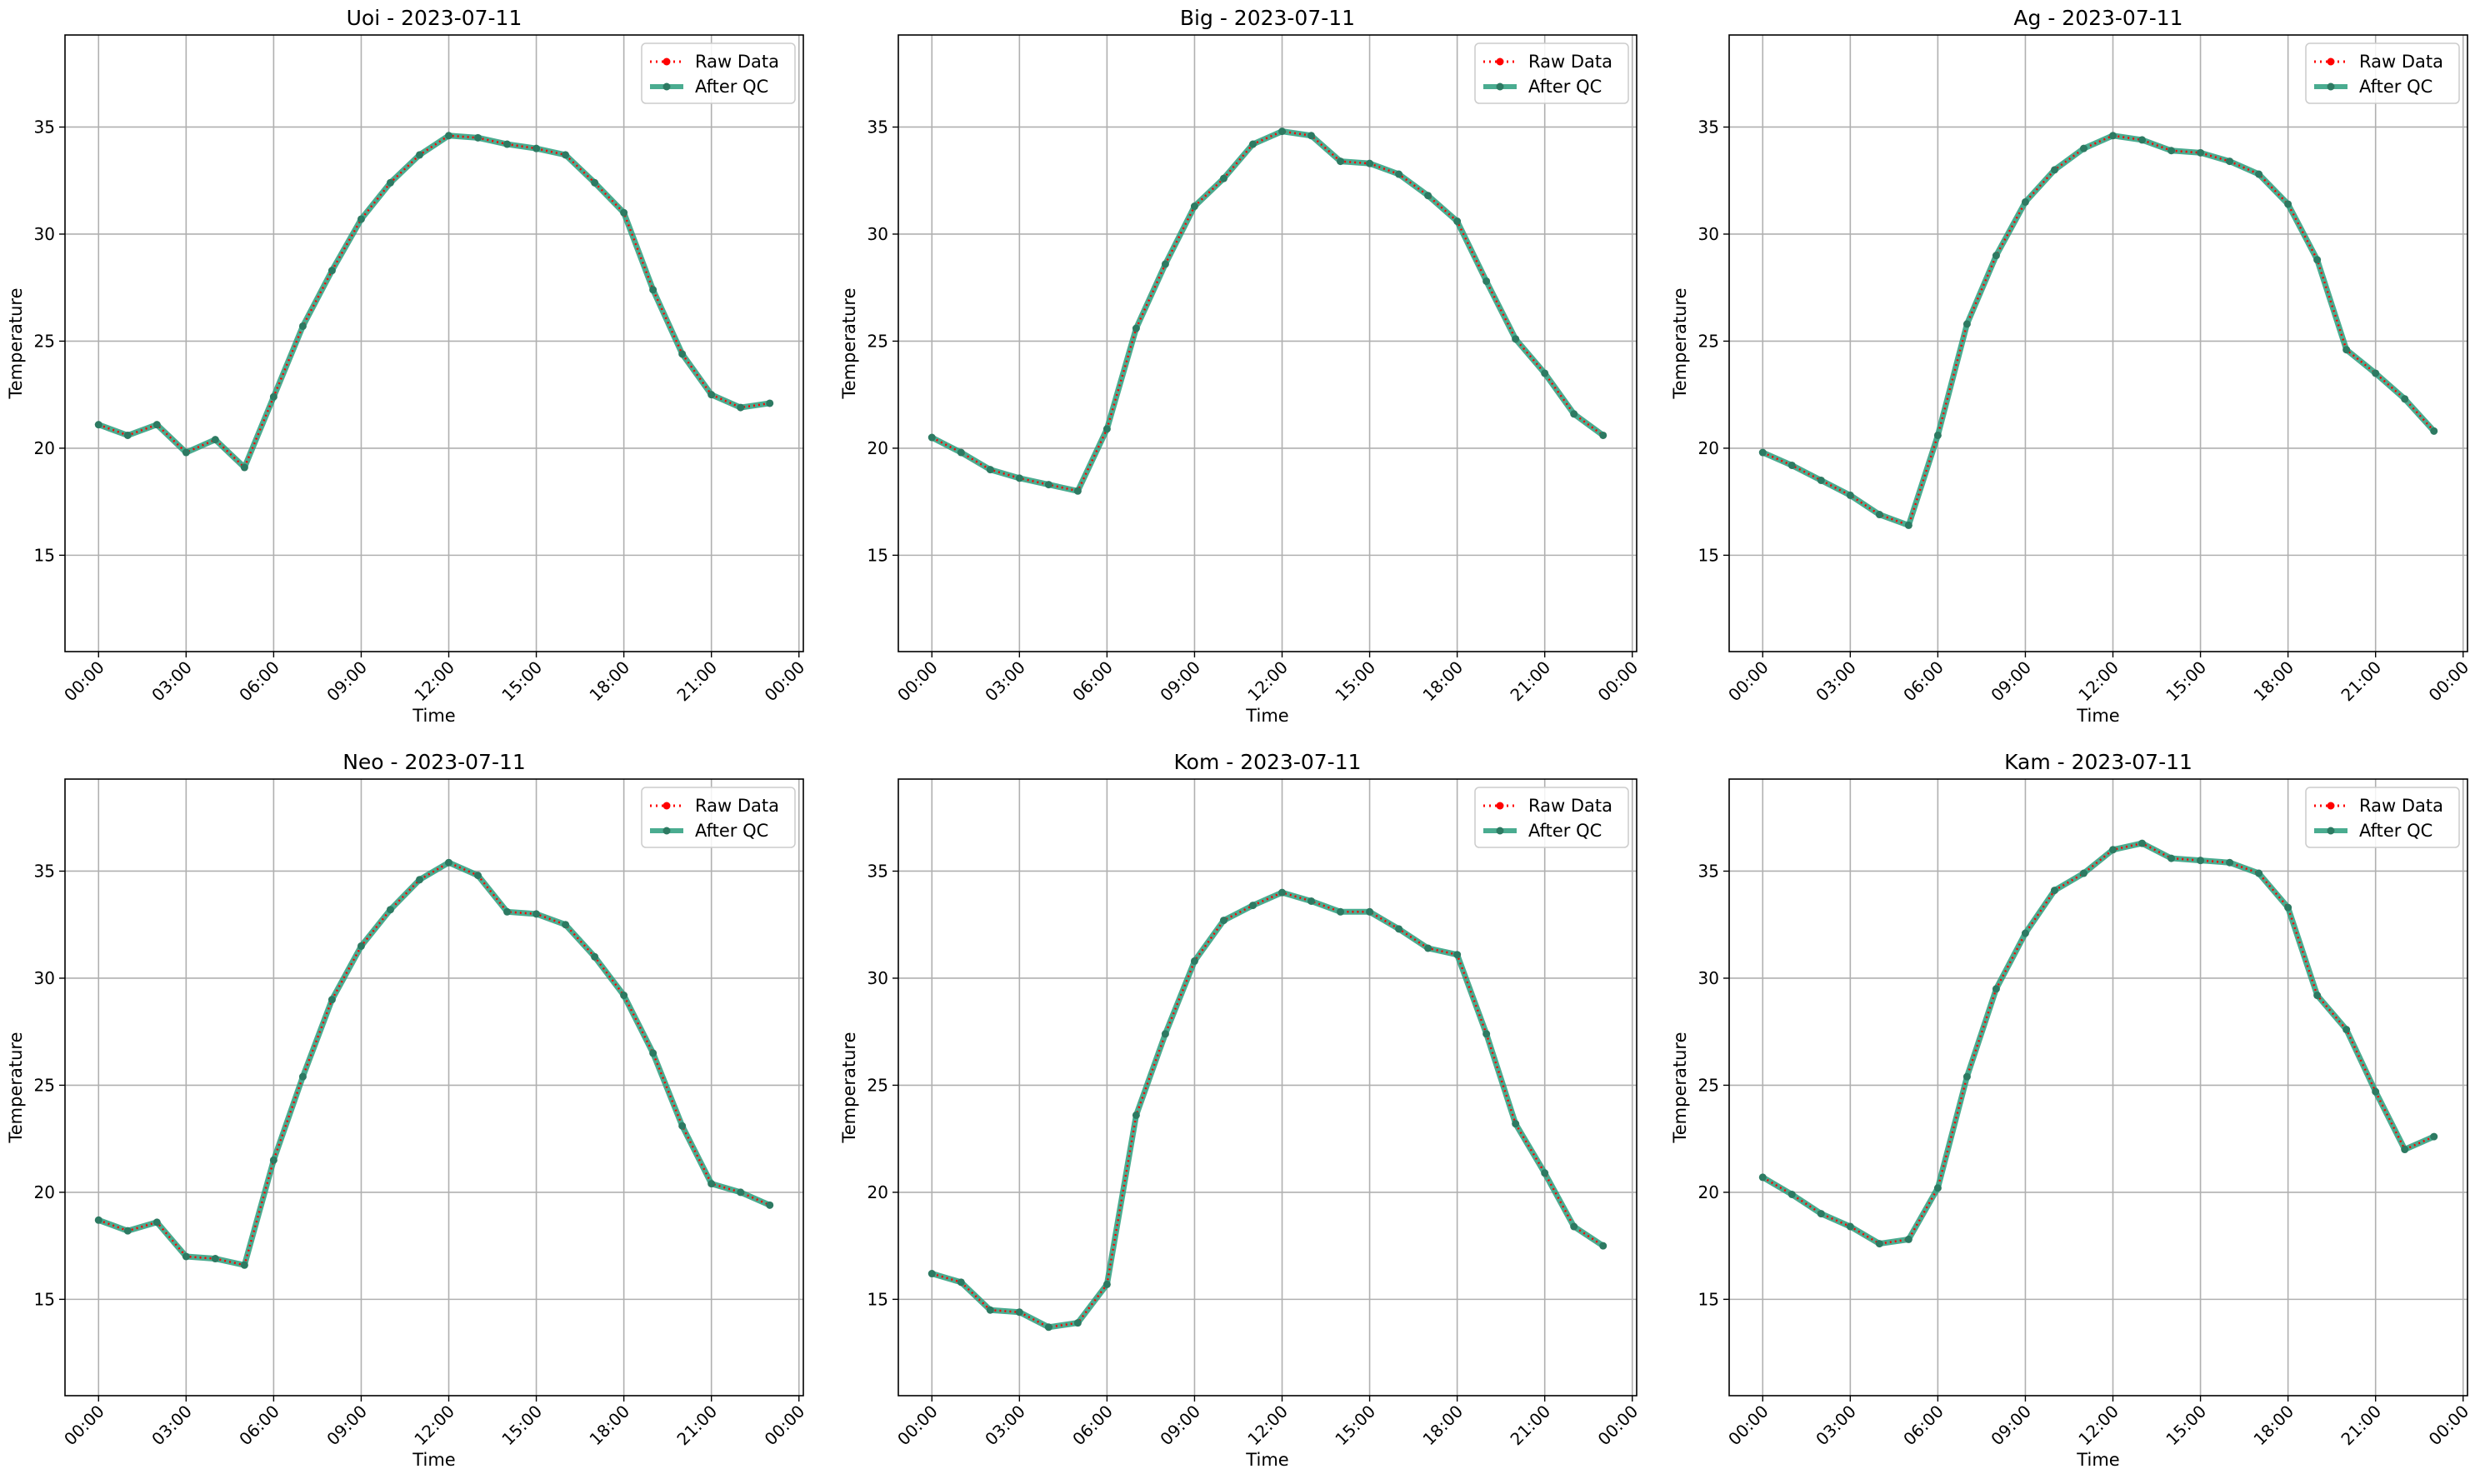 Image resolution: width=2485 pixels, height=1484 pixels. What do you see at coordinates (878, 1085) in the screenshot?
I see `y-tick-label: 25` at bounding box center [878, 1085].